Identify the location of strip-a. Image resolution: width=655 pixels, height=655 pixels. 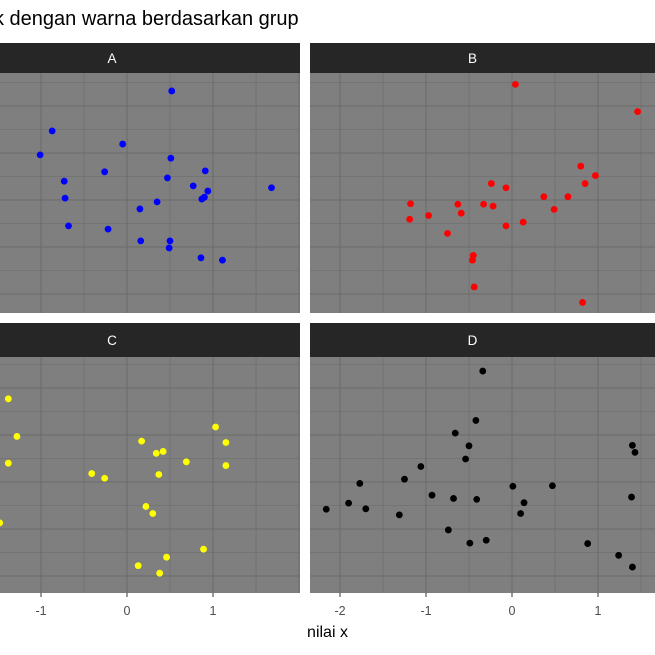
(150, 58).